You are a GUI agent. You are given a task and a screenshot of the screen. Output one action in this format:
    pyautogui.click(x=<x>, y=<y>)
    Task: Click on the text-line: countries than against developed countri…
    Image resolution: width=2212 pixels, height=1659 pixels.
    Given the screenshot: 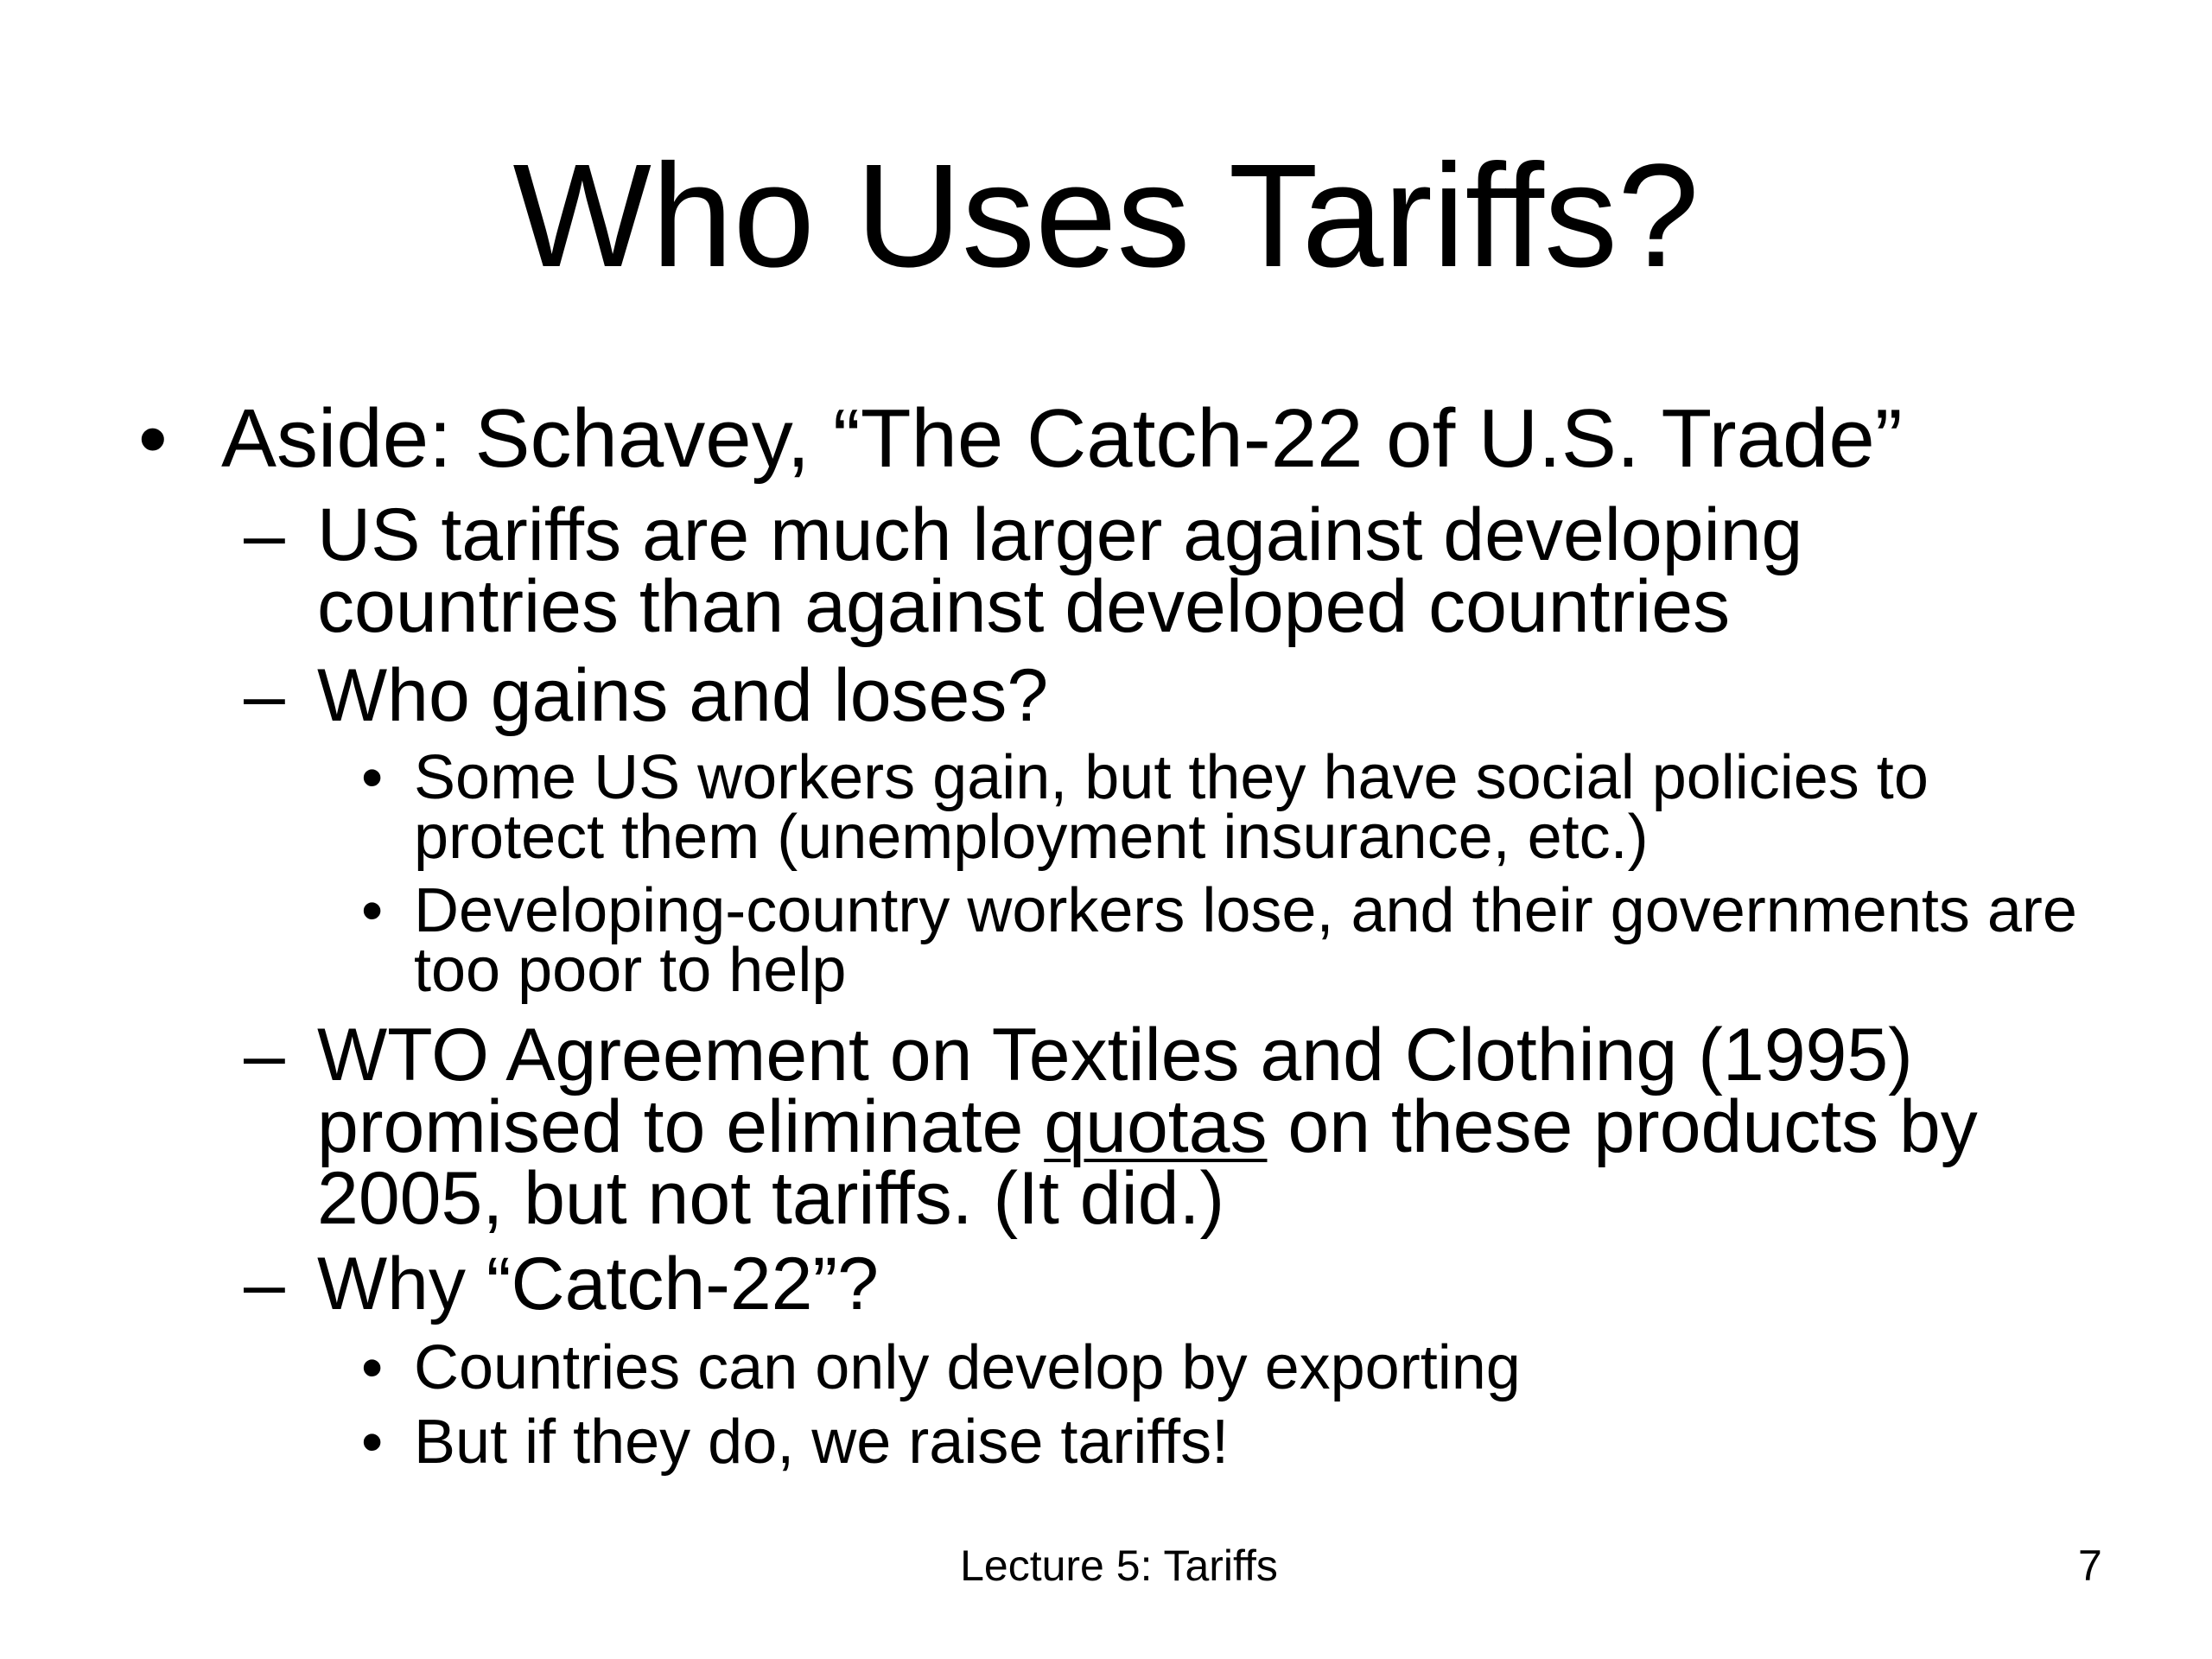 What is the action you would take?
    pyautogui.click(x=1024, y=606)
    